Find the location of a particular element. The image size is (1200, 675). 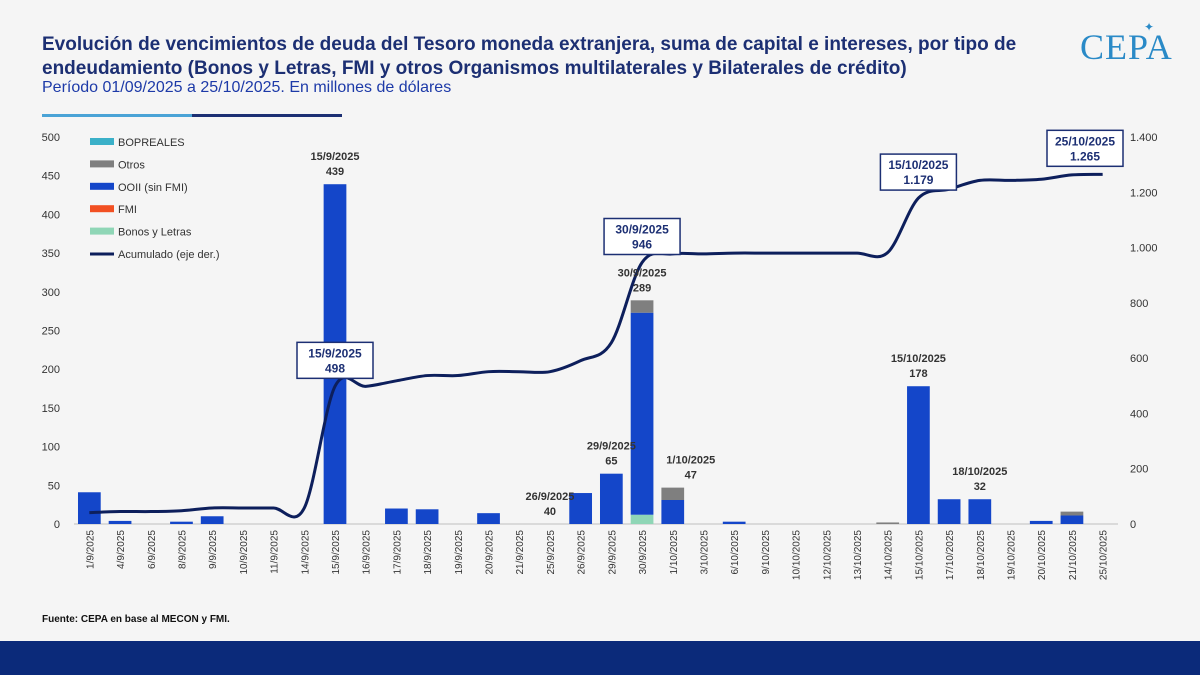

legend-label: BOPREALES is located at coordinates (151, 143).